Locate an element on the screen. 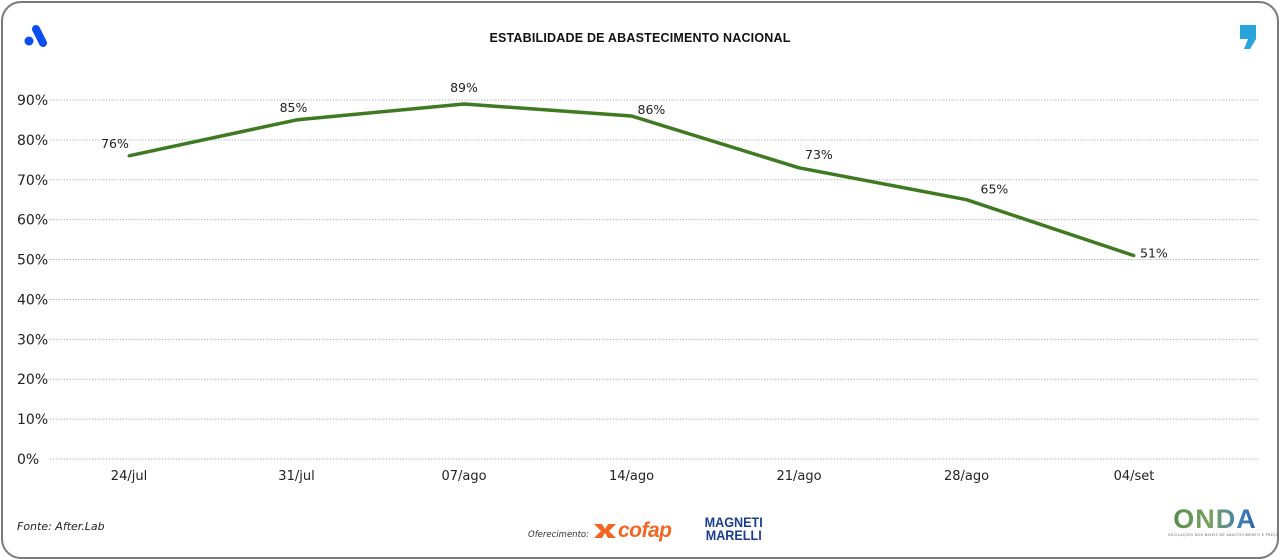 This screenshot has width=1280, height=559. onda-wordmark: ONDA is located at coordinates (1215, 519).